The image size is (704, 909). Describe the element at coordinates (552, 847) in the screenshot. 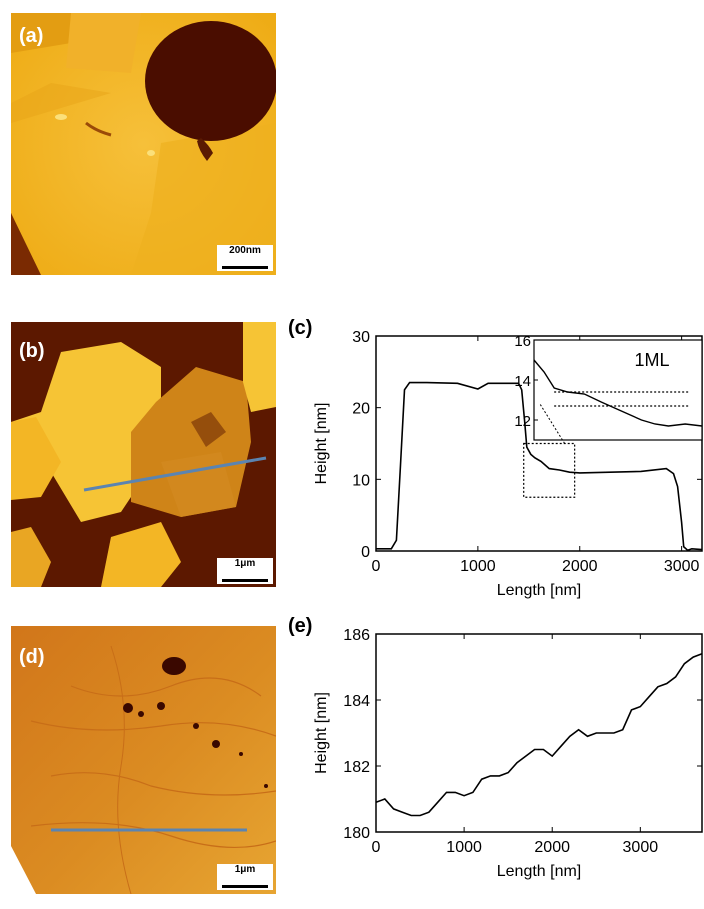

I see `x-tick-label-e: 2000` at that location.